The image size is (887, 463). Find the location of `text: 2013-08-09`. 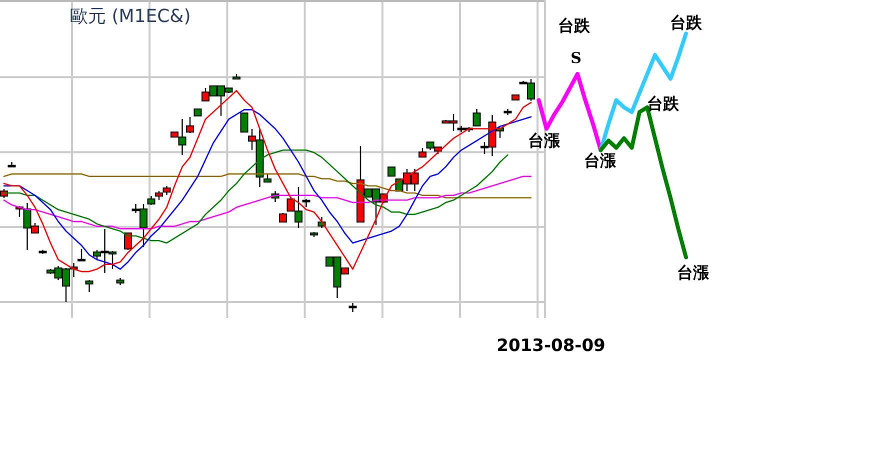

text: 2013-08-09 is located at coordinates (551, 346).